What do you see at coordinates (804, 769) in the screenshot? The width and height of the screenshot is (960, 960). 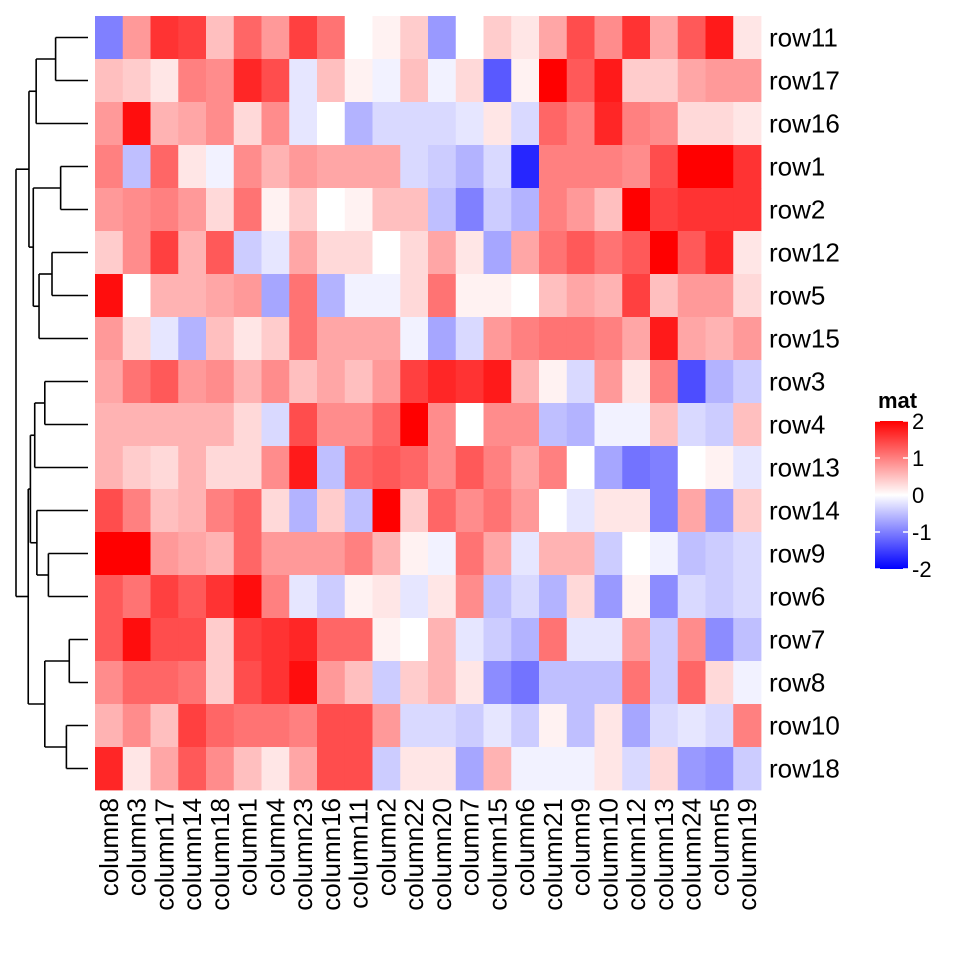 I see `row-label: row18` at bounding box center [804, 769].